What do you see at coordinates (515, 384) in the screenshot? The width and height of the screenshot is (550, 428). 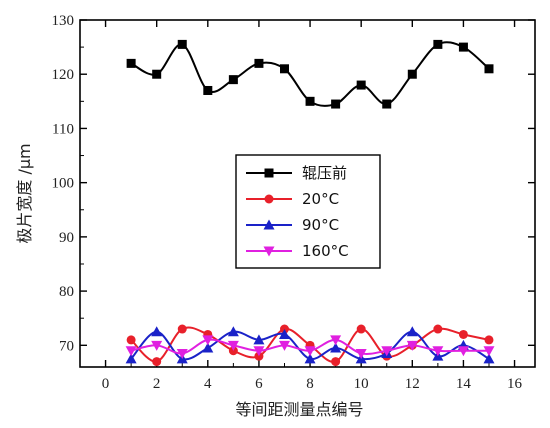 I see `x-tick-label: 16` at bounding box center [515, 384].